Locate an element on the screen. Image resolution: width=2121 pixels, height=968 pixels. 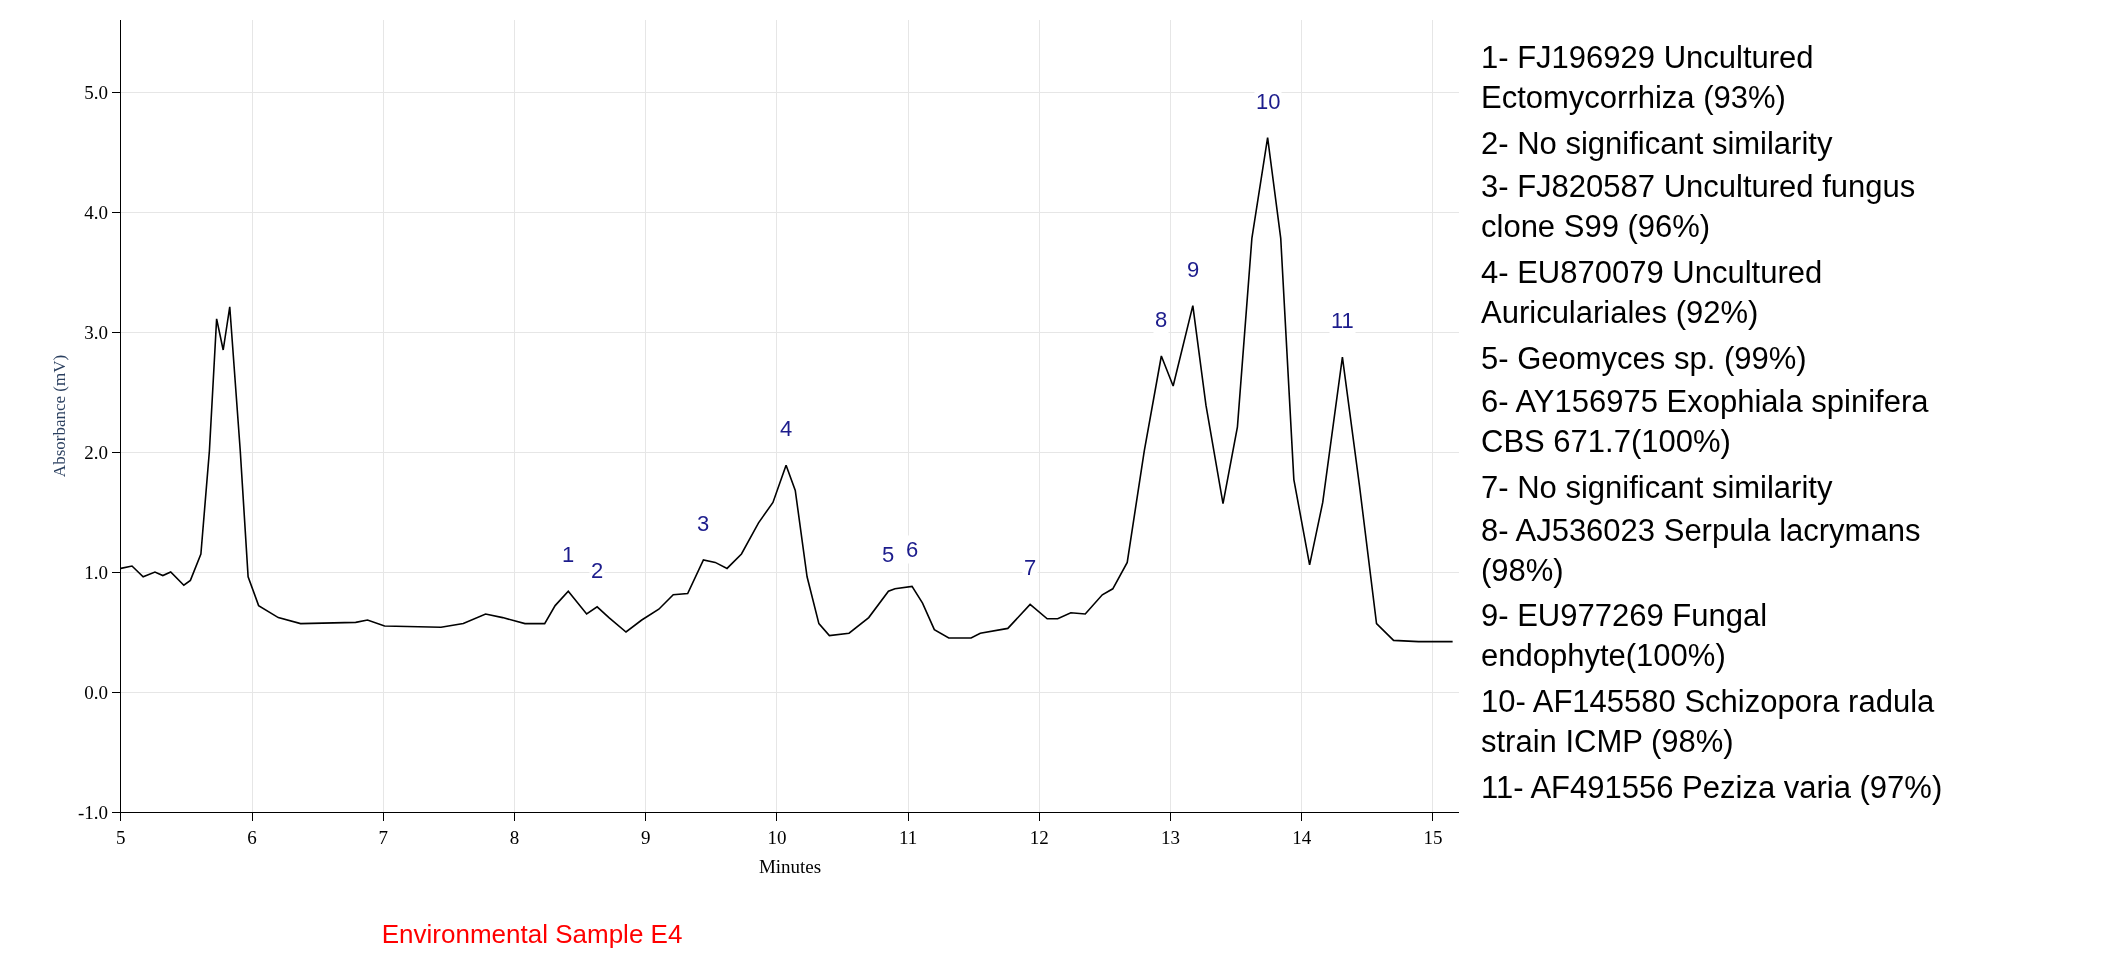
annotation: 1 is located at coordinates (568, 554).